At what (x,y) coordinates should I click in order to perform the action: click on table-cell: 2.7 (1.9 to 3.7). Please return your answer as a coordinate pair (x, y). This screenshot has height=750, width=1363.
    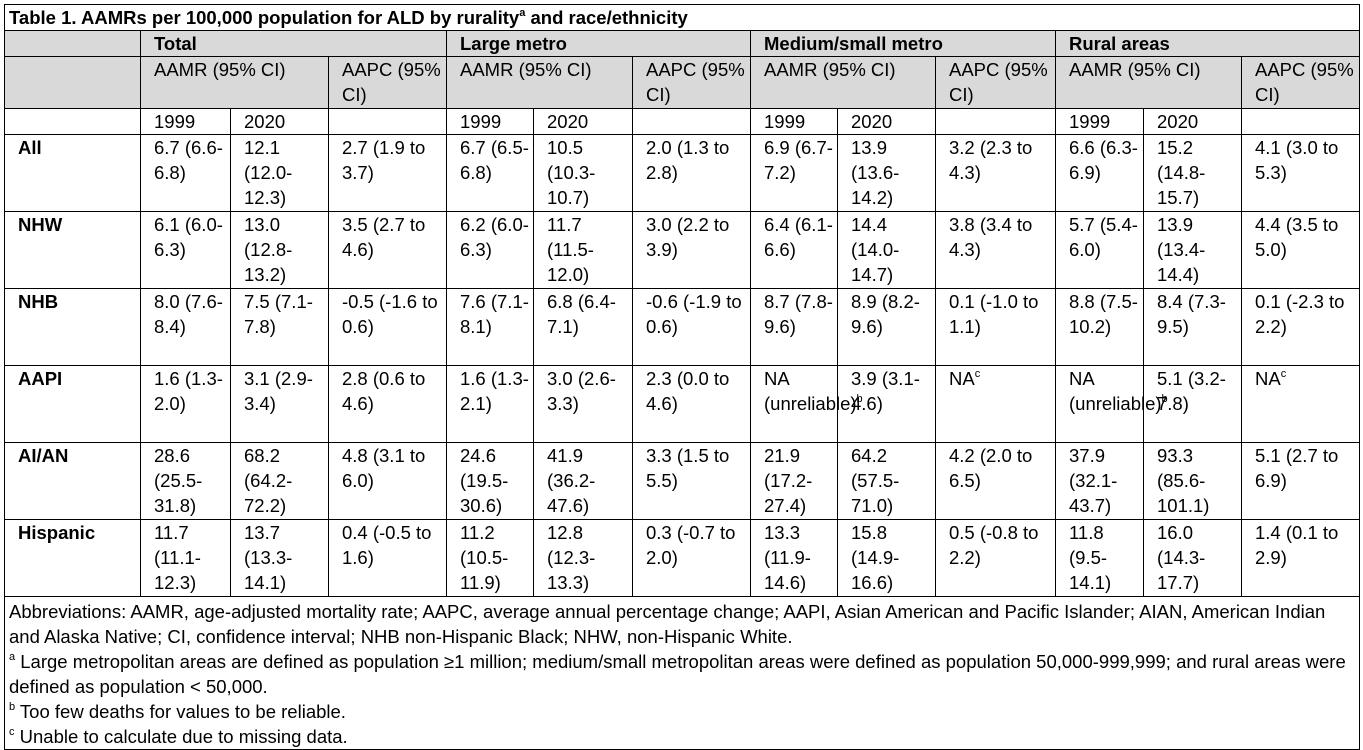
    Looking at the image, I should click on (387, 173).